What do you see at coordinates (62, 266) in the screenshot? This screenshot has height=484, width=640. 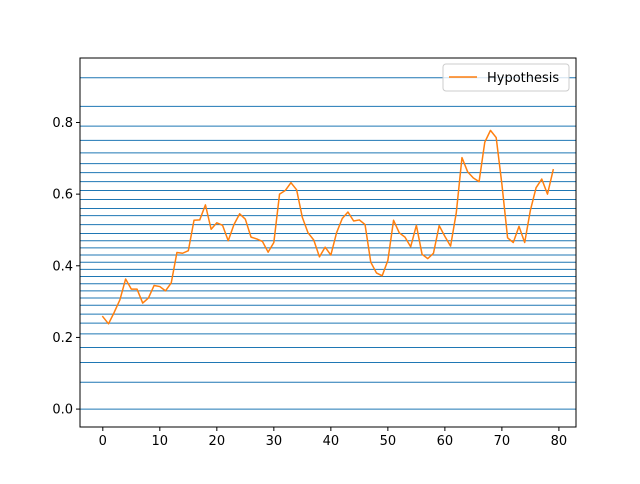 I see `y-tick-label: 0.4` at bounding box center [62, 266].